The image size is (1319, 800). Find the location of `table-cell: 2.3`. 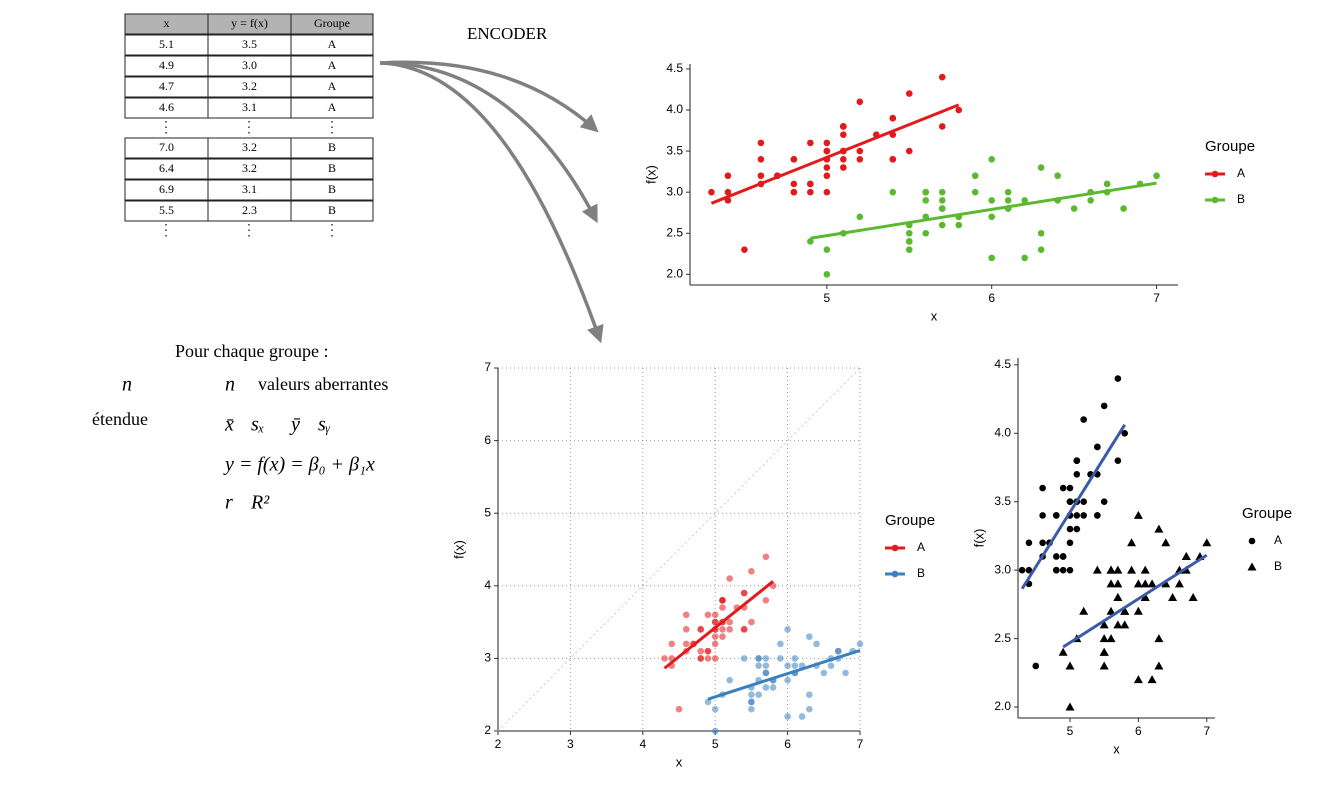

table-cell: 2.3 is located at coordinates (249, 210).